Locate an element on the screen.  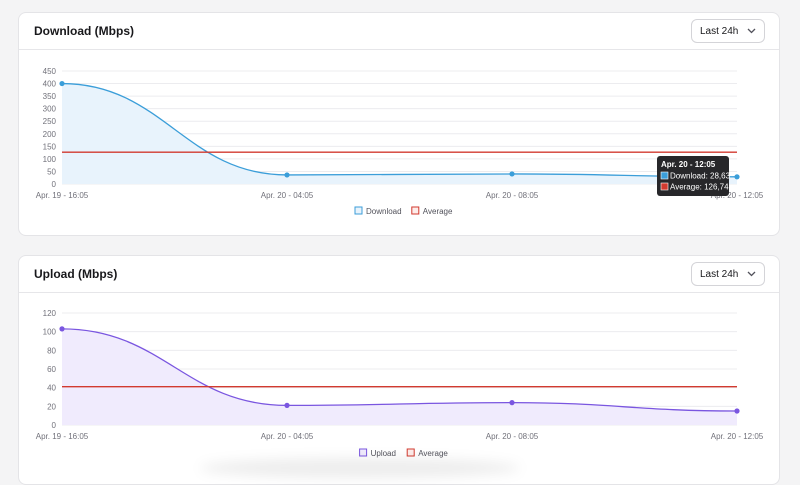
y-tick-label: 300 is located at coordinates (50, 109).